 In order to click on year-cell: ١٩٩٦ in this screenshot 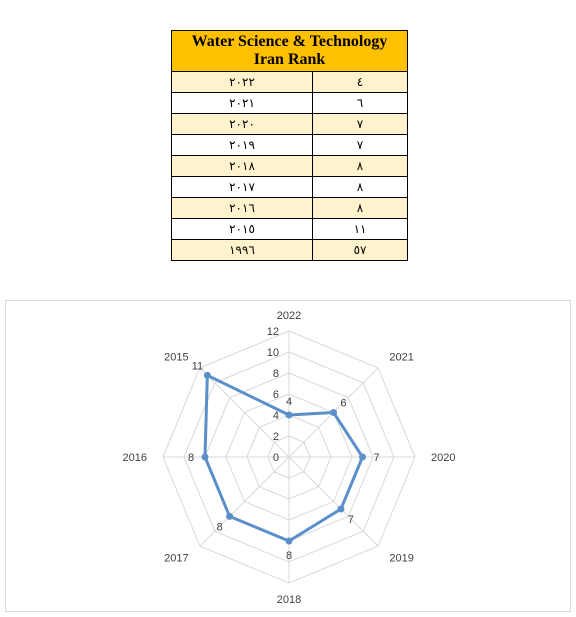, I will do `click(242, 250)`.